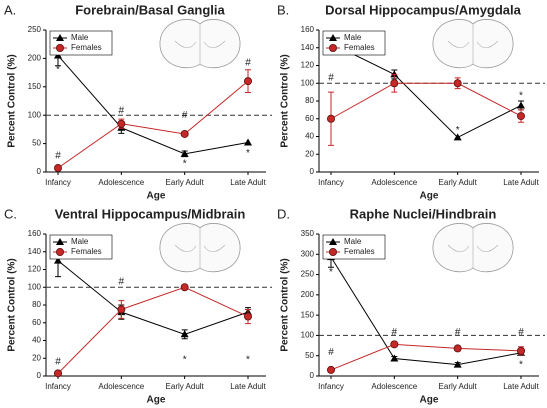  I want to click on y-tick-label: 150, so click(35, 86).